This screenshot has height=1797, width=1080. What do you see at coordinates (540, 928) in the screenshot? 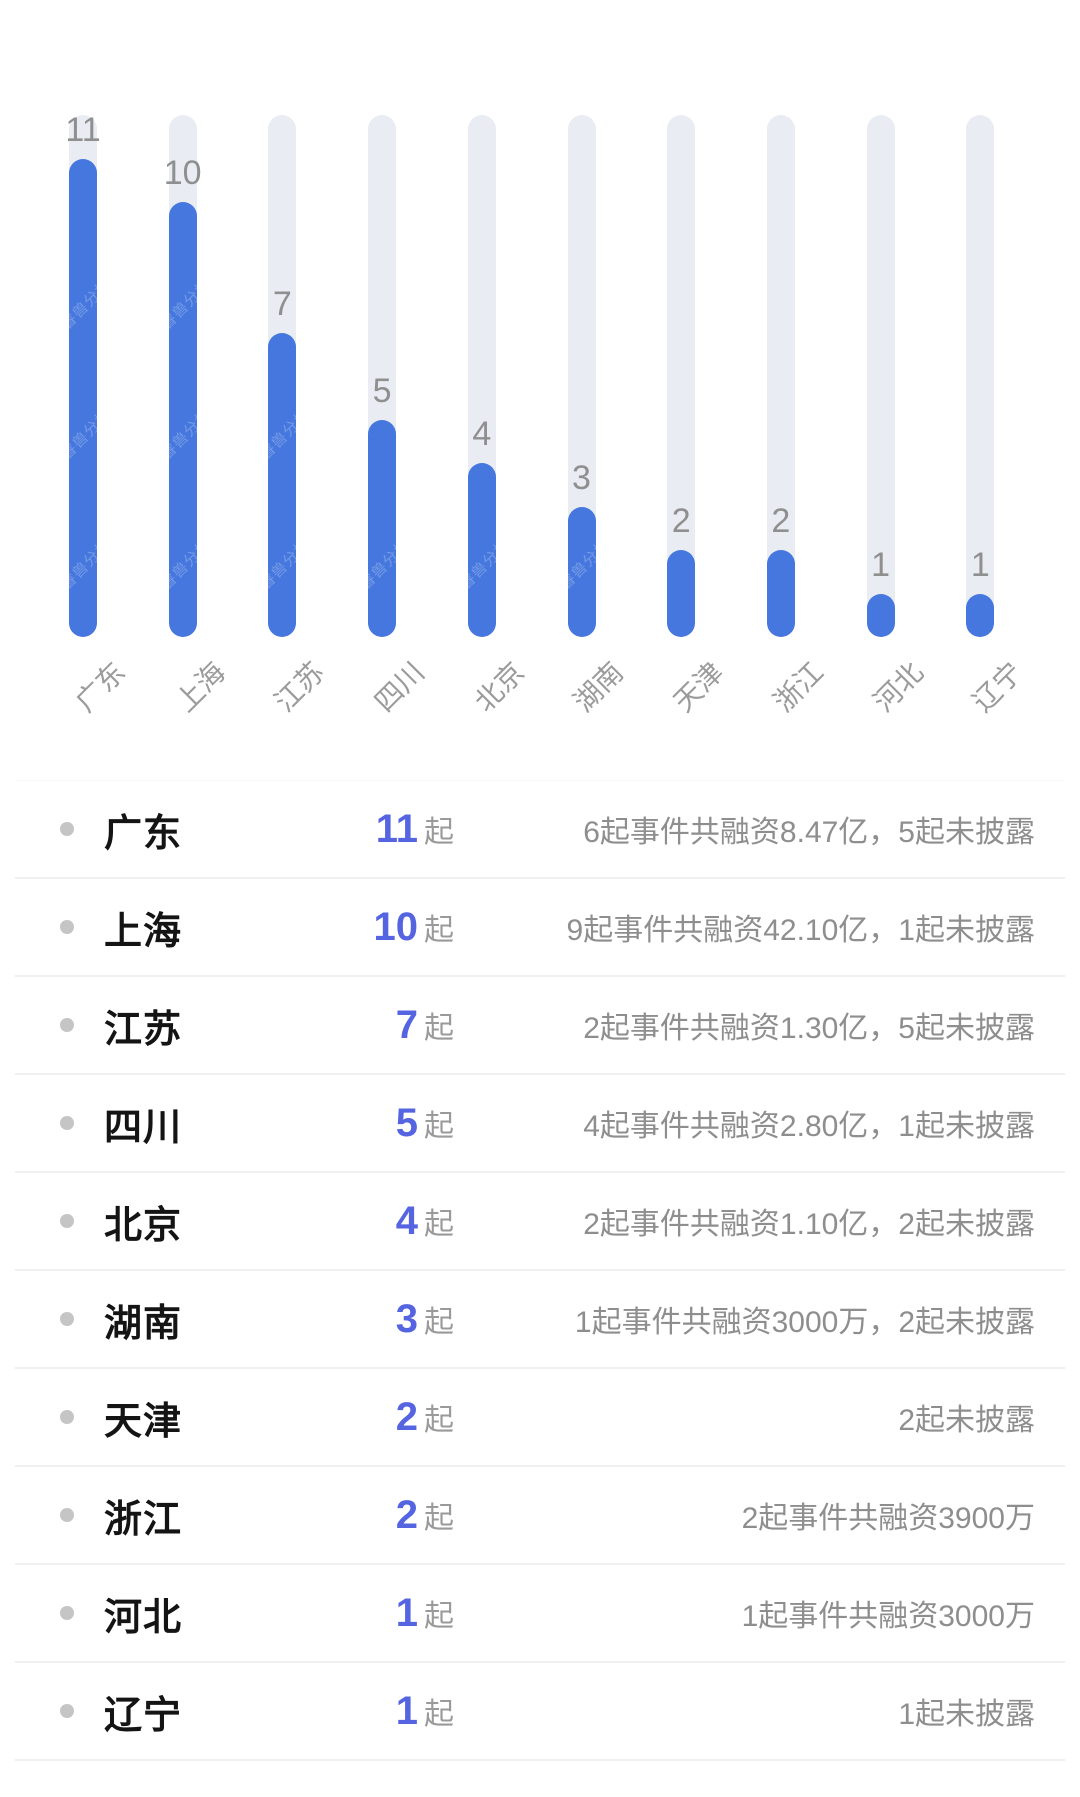
I see `list-item: 上海 10 起 9起事件共融资42.10亿，1起未披露` at bounding box center [540, 928].